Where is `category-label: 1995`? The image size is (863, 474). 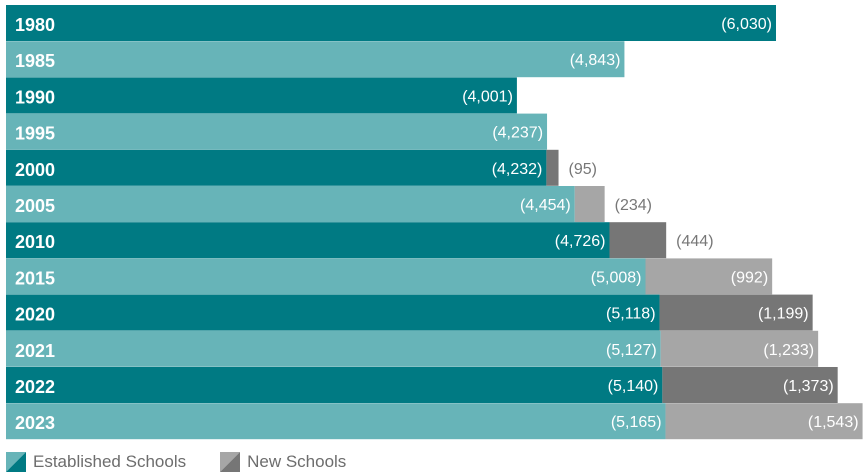
category-label: 1995 is located at coordinates (35, 134).